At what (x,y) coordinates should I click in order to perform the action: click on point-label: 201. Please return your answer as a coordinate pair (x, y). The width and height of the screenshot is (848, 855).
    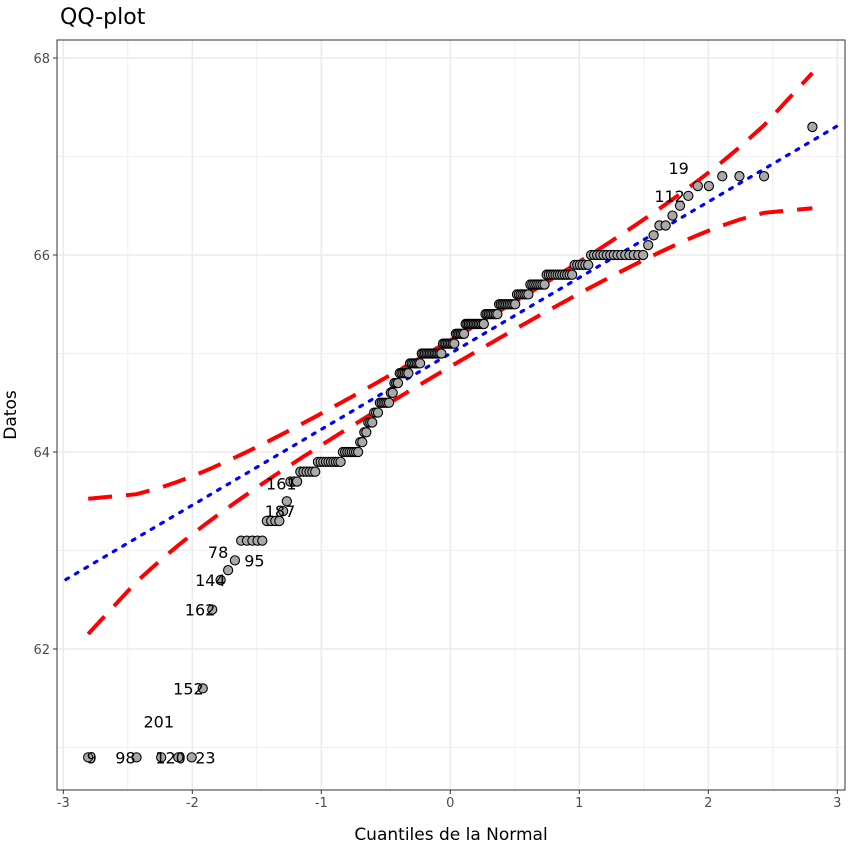
    Looking at the image, I should click on (158, 721).